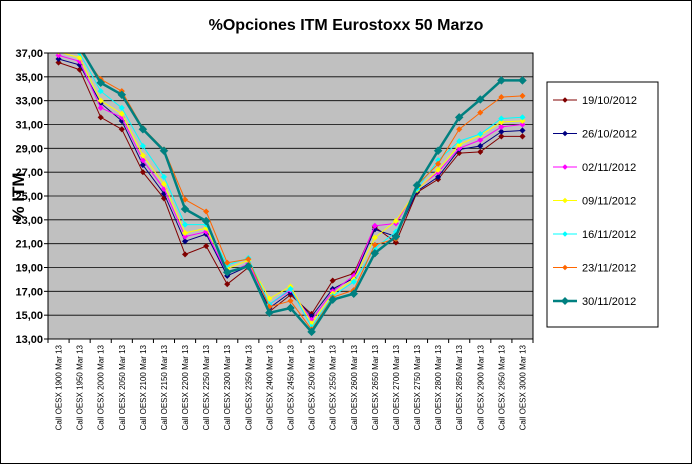 The height and width of the screenshot is (468, 692). I want to click on x-tick-label: Call OESX 2900 Mar 13, so click(480, 387).